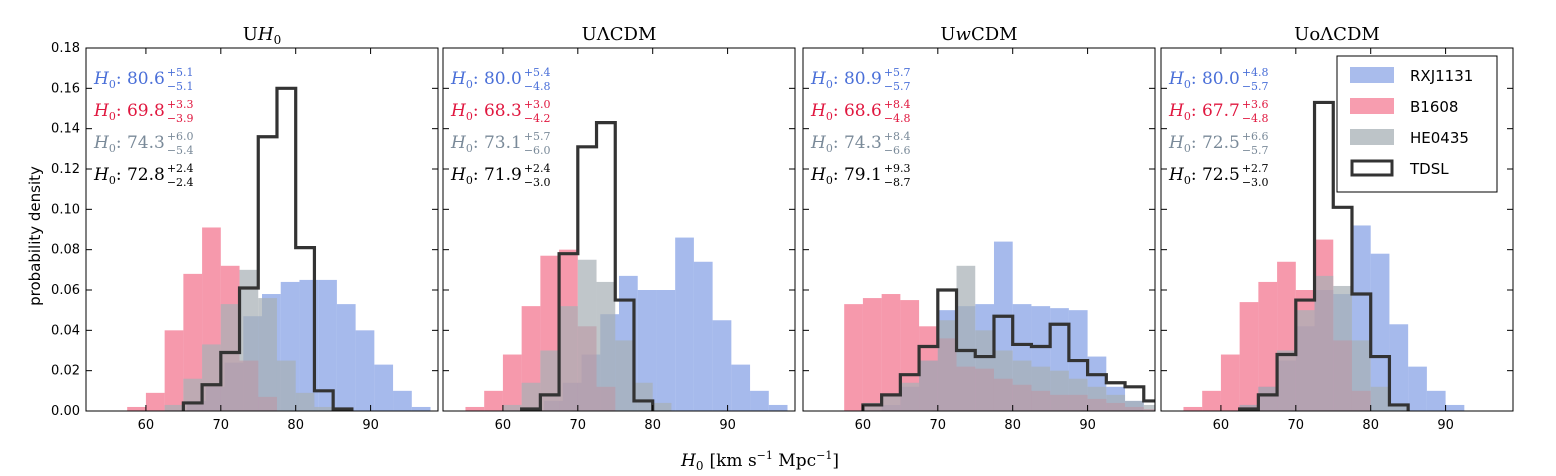  I want to click on h0-upper-error: +3.0, so click(537, 104).